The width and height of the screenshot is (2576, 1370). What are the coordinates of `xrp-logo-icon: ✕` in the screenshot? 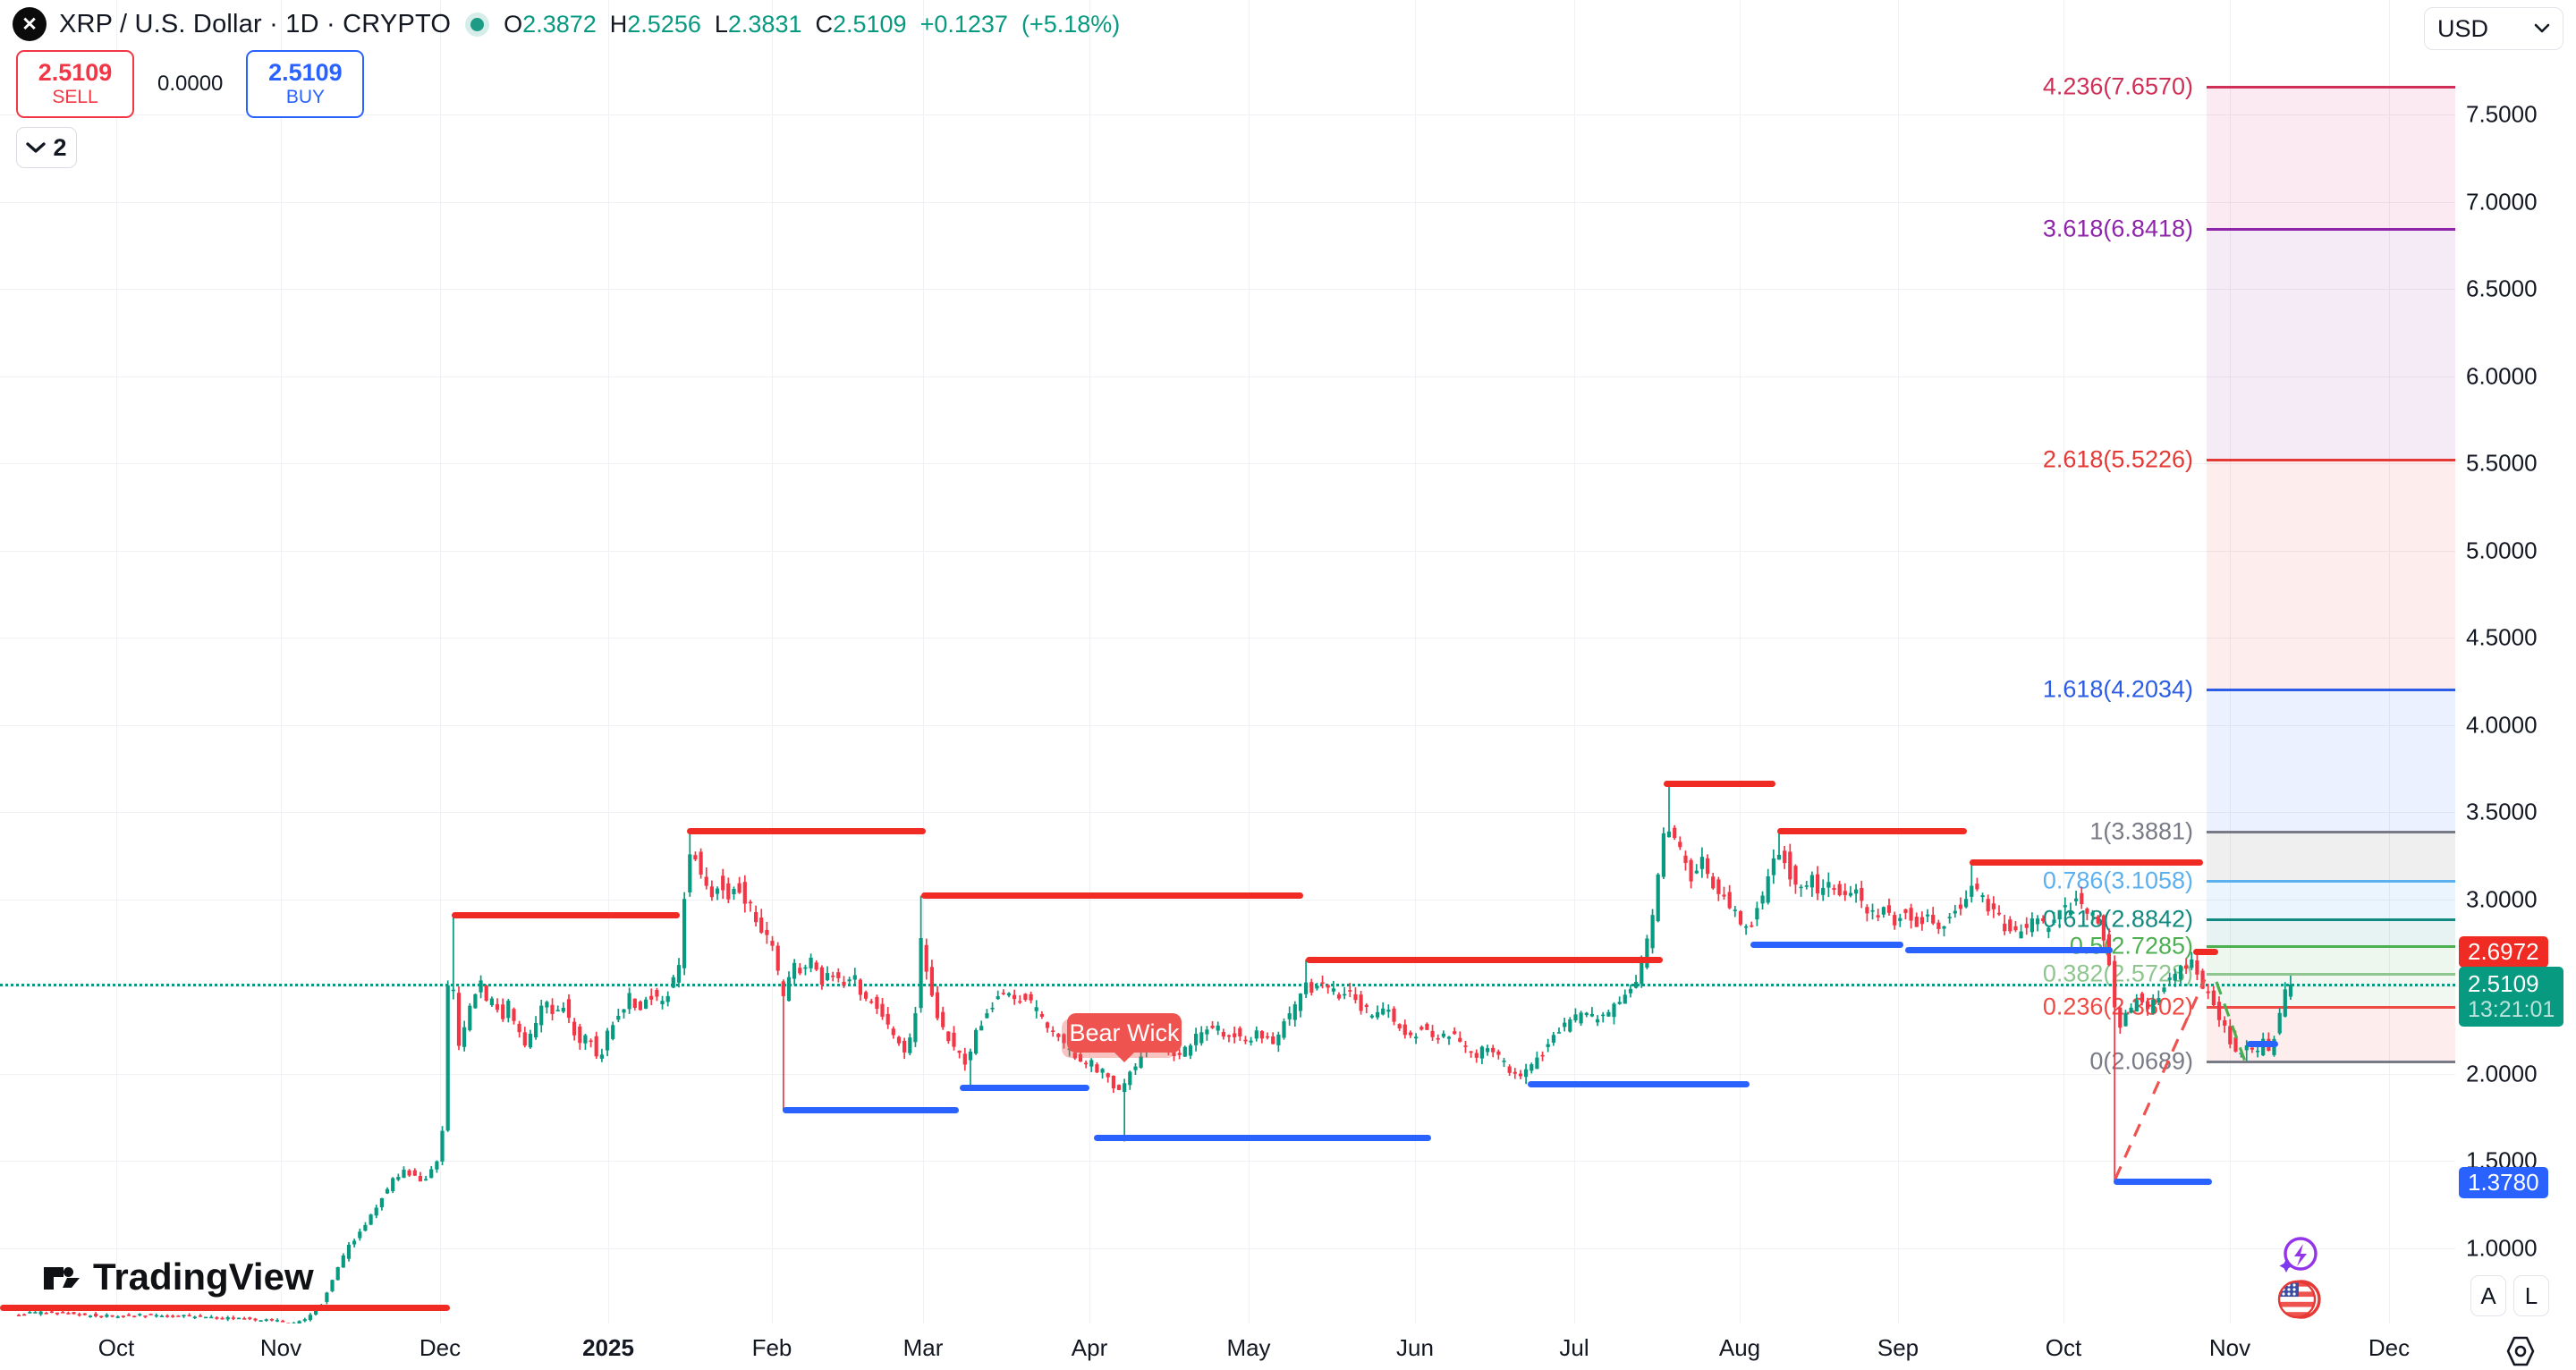 It's located at (30, 24).